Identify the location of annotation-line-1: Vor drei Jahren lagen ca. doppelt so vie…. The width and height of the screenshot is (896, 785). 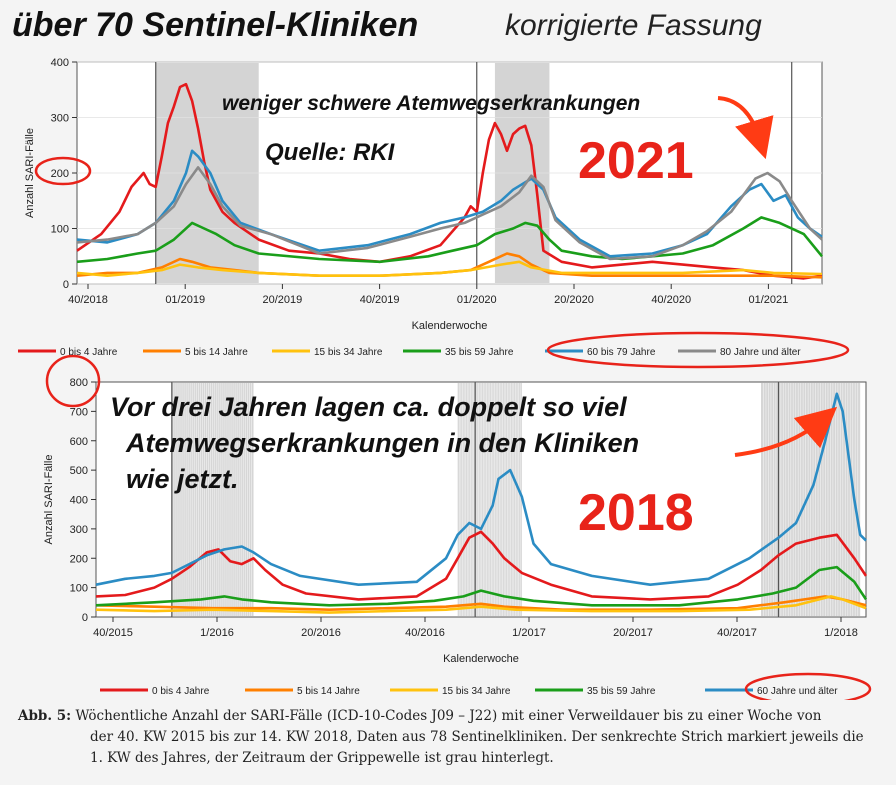
(368, 407).